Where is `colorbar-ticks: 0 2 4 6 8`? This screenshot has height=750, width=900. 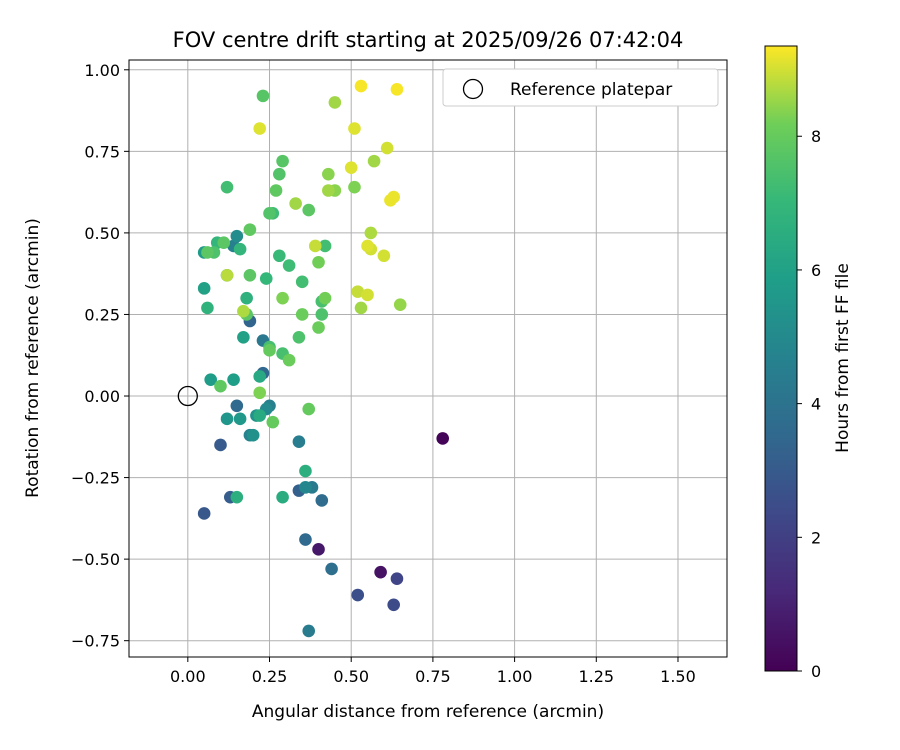 colorbar-ticks: 0 2 4 6 8 is located at coordinates (809, 404).